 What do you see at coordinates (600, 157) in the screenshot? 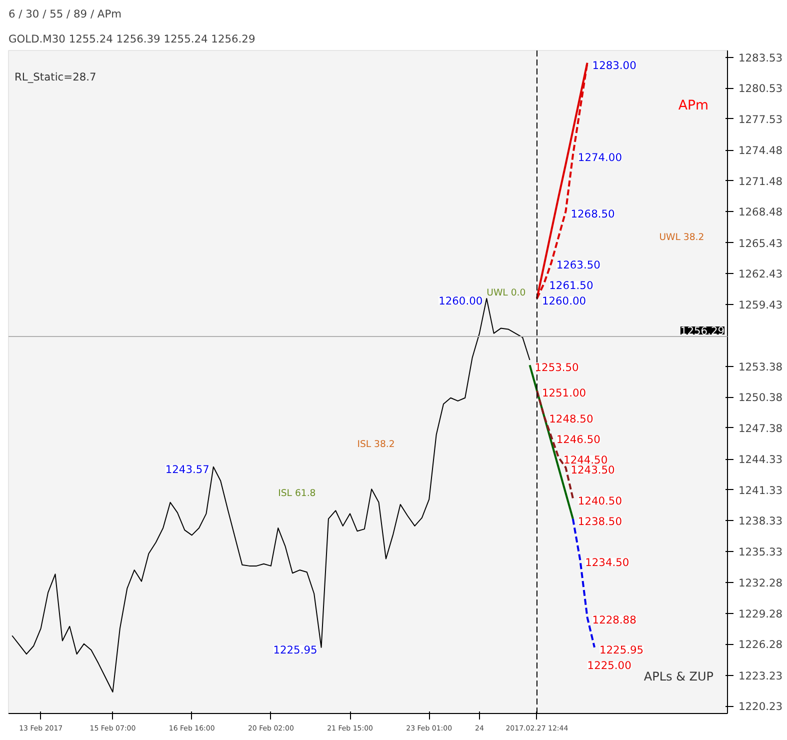
I see `data-label: 1274.00` at bounding box center [600, 157].